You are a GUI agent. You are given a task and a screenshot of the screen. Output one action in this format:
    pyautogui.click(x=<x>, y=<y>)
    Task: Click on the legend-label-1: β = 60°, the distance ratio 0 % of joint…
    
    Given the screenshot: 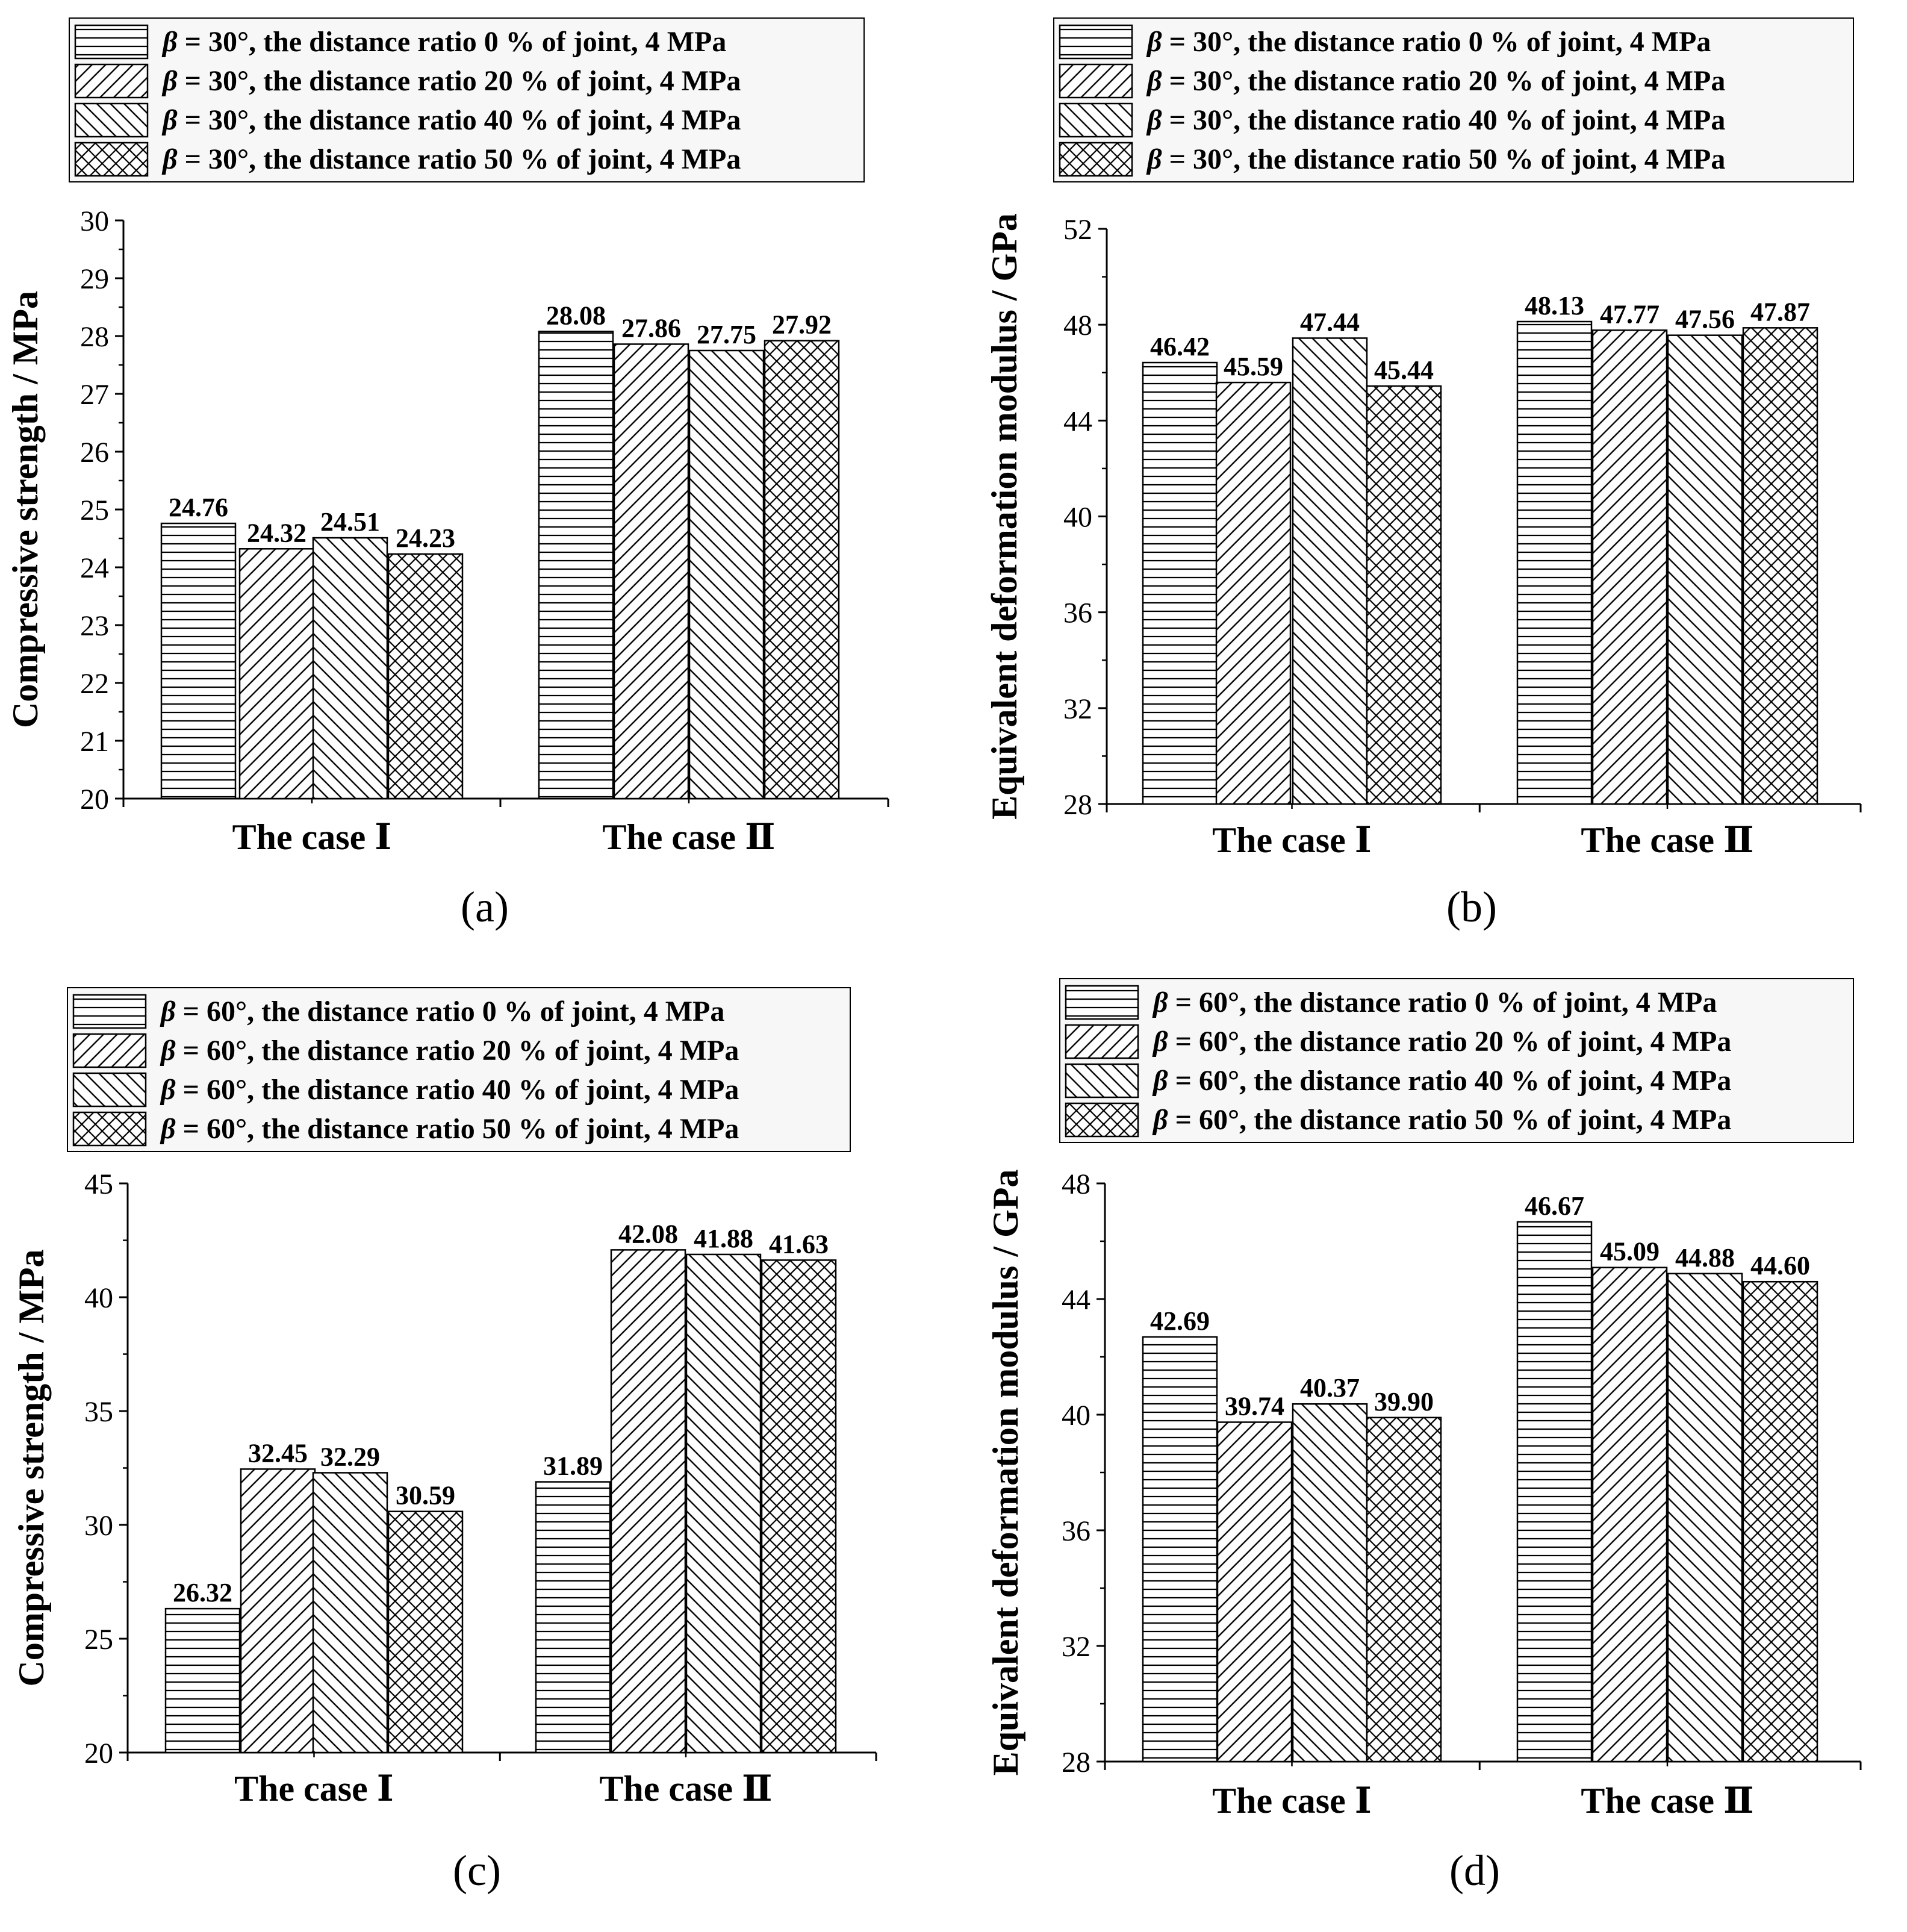 What is the action you would take?
    pyautogui.click(x=1434, y=1002)
    